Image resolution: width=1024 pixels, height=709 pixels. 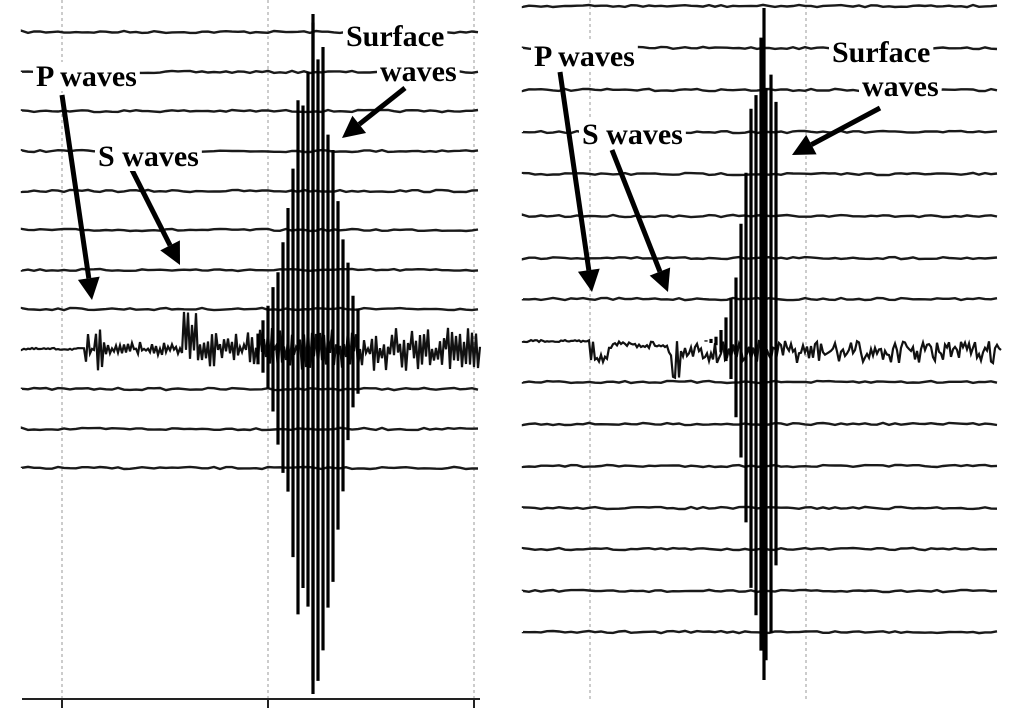 I want to click on left-surface-label-line1: Surface, so click(x=395, y=36).